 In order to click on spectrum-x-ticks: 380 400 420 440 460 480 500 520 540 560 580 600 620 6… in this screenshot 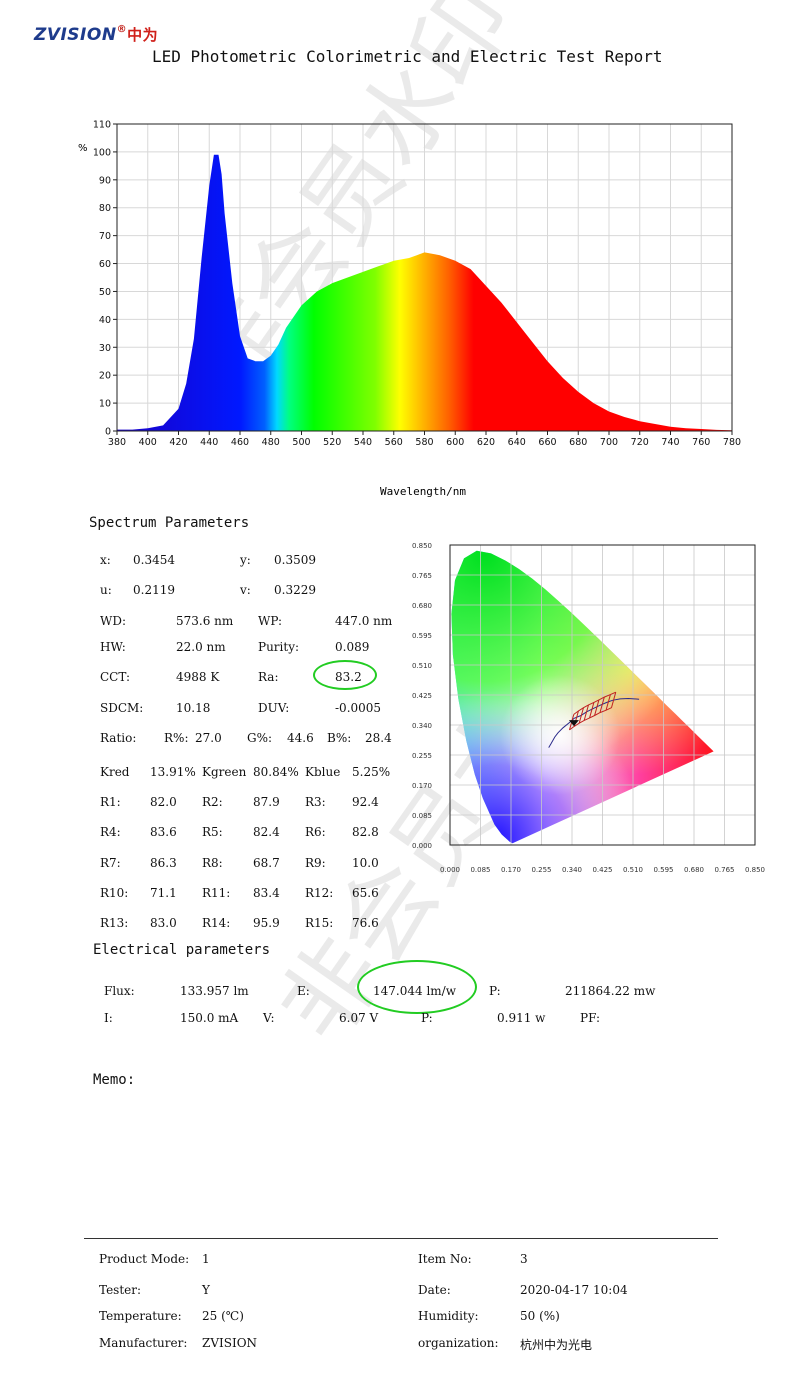, I will do `click(424, 439)`.